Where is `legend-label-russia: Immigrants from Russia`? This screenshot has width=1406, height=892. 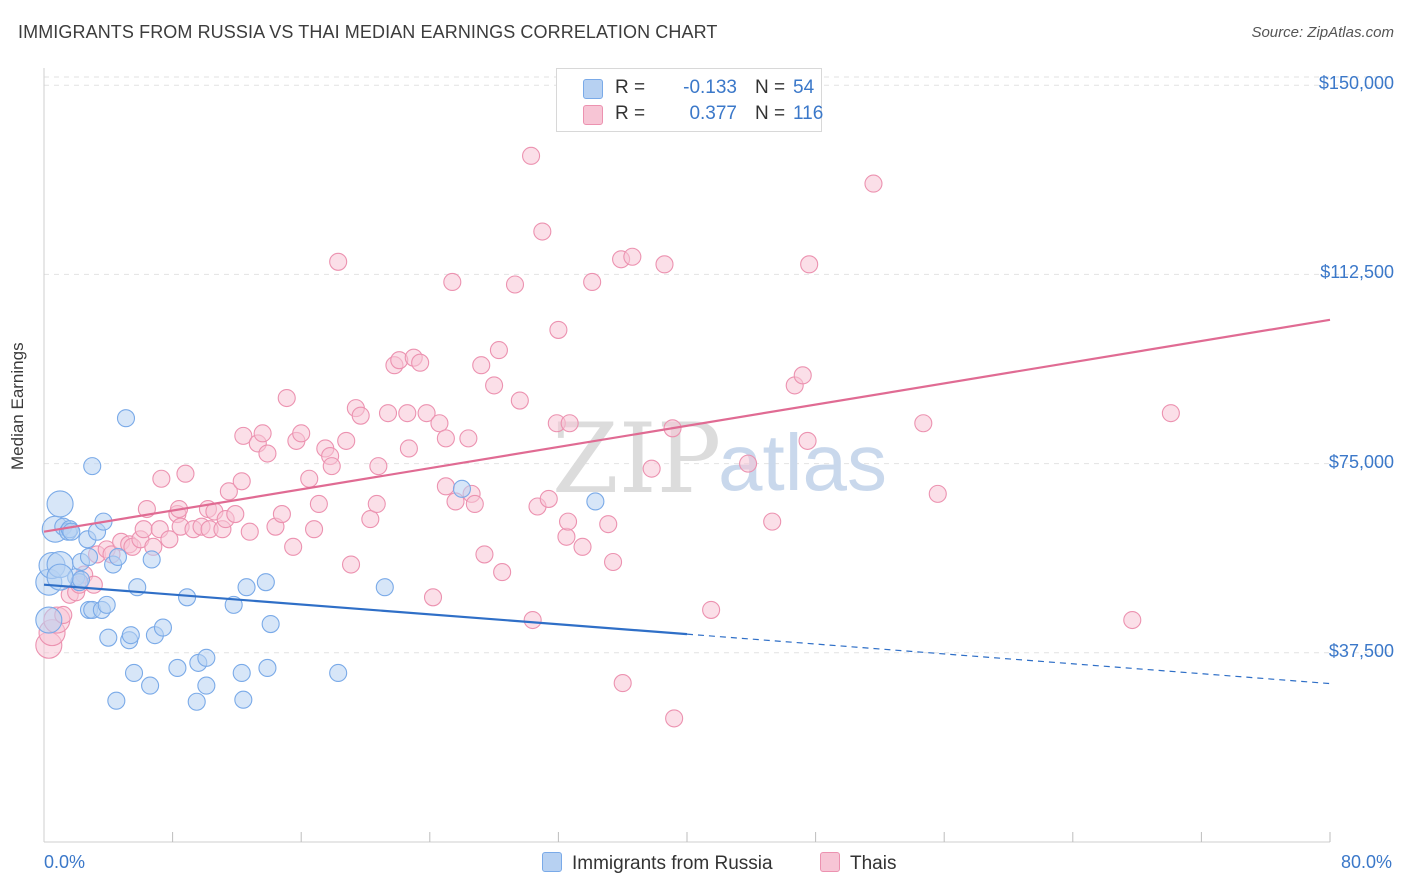 legend-label-russia: Immigrants from Russia is located at coordinates (672, 863).